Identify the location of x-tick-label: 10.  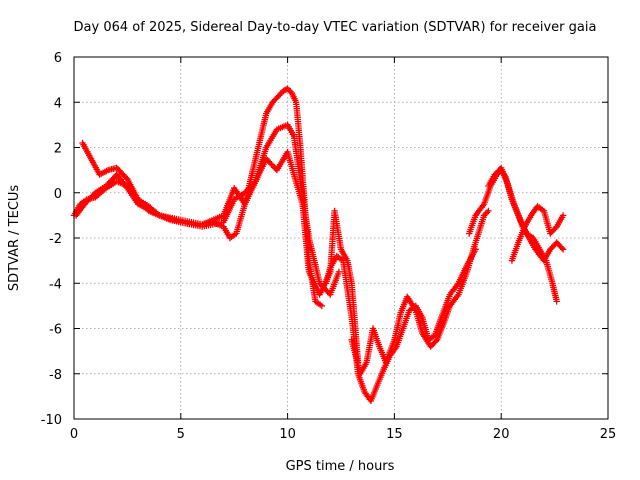
(287, 434).